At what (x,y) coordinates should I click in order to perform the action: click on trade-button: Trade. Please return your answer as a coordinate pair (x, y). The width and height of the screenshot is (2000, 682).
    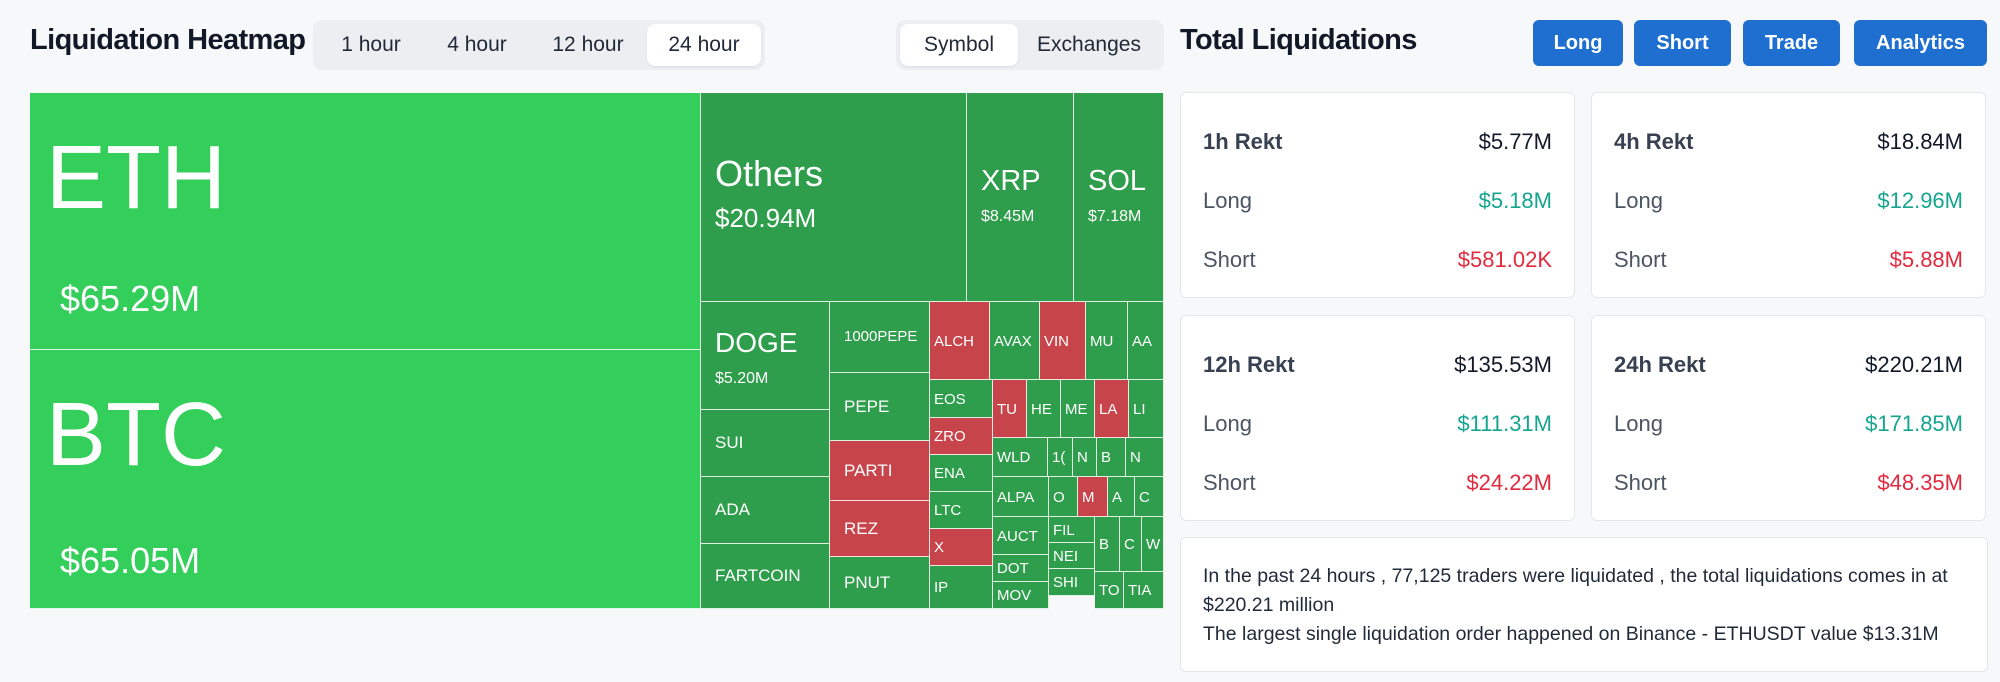
    Looking at the image, I should click on (1791, 43).